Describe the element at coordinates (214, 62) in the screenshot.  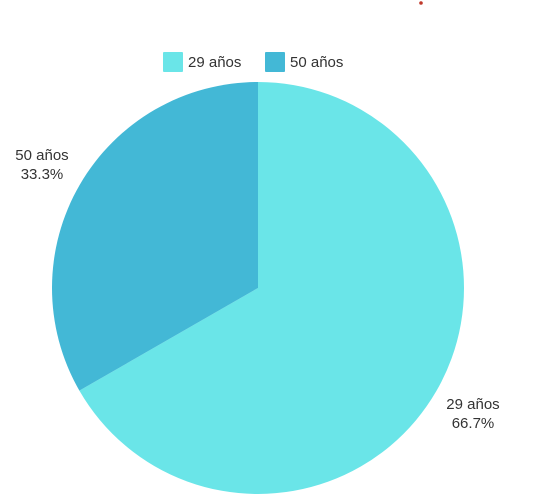
I see `legend-label-29-anos: 29 años` at that location.